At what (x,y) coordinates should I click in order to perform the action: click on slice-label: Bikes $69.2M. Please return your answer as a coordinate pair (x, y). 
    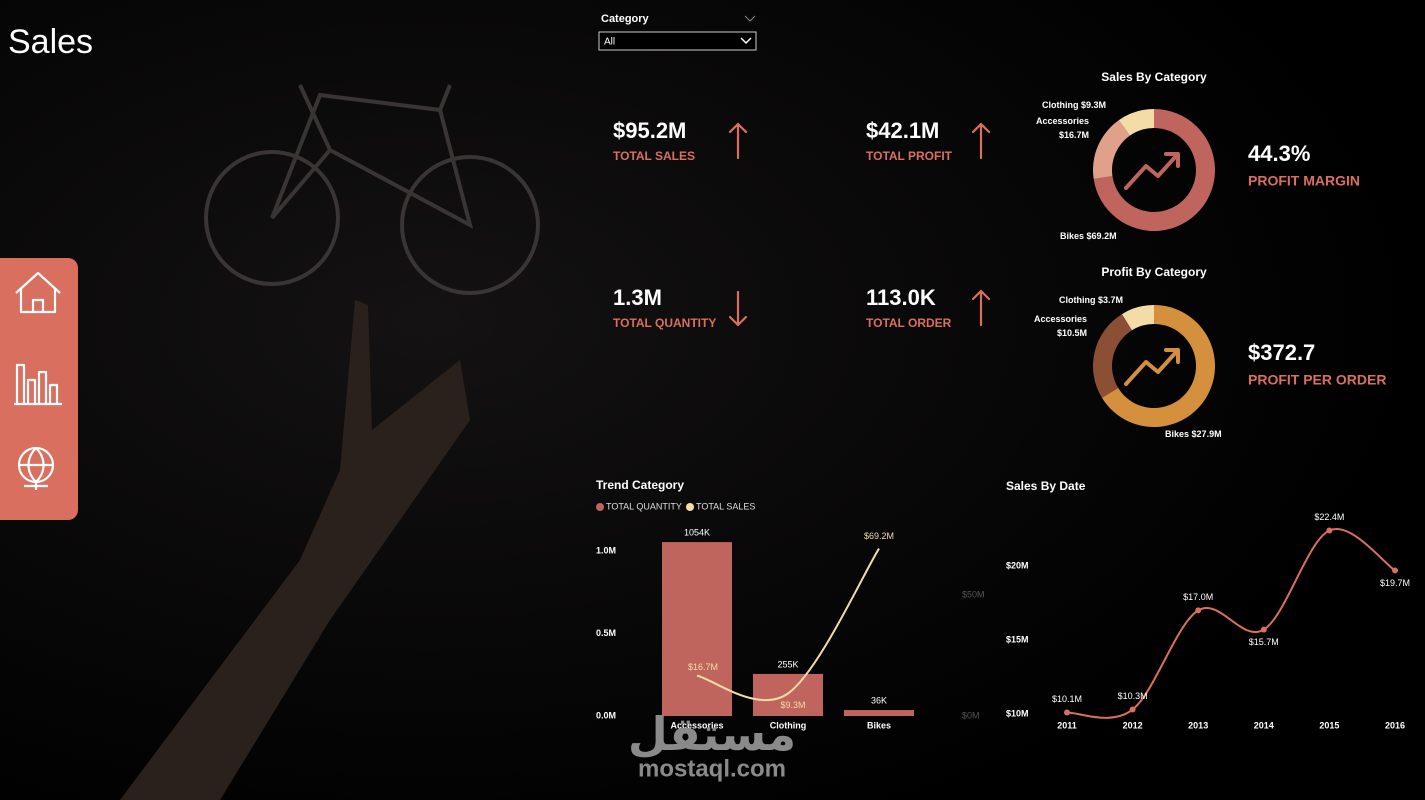
    Looking at the image, I should click on (1088, 236).